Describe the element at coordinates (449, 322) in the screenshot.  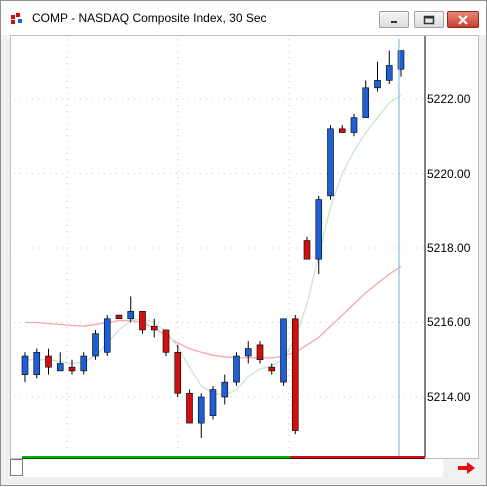
I see `price-axis-label: 5216.00` at that location.